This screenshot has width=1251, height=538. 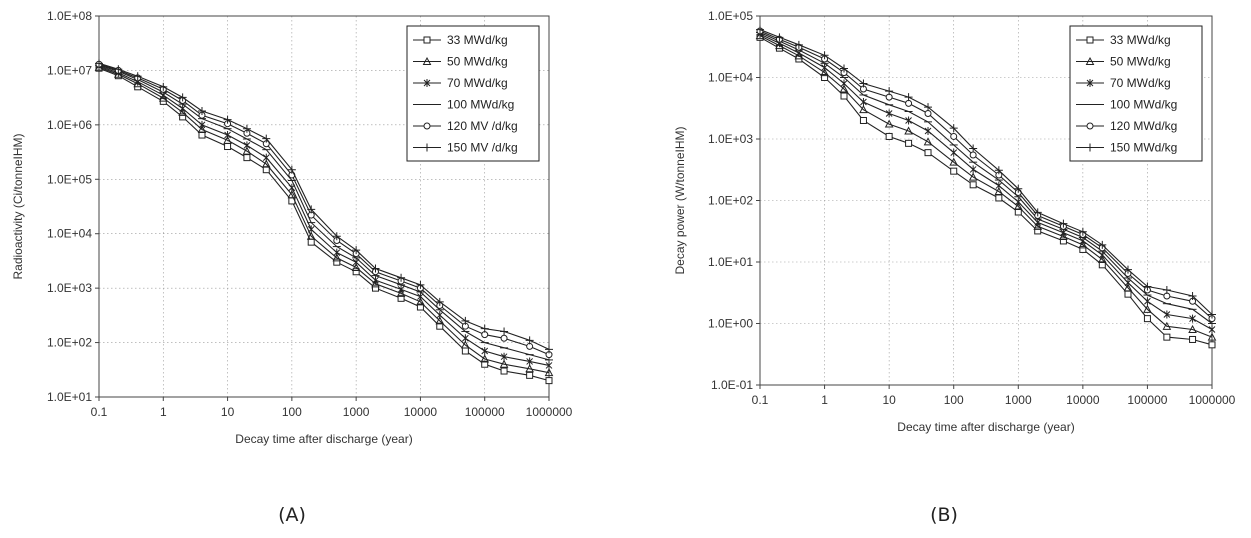 What do you see at coordinates (482, 148) in the screenshot?
I see `legend-entry: 150 MV /d/kg` at bounding box center [482, 148].